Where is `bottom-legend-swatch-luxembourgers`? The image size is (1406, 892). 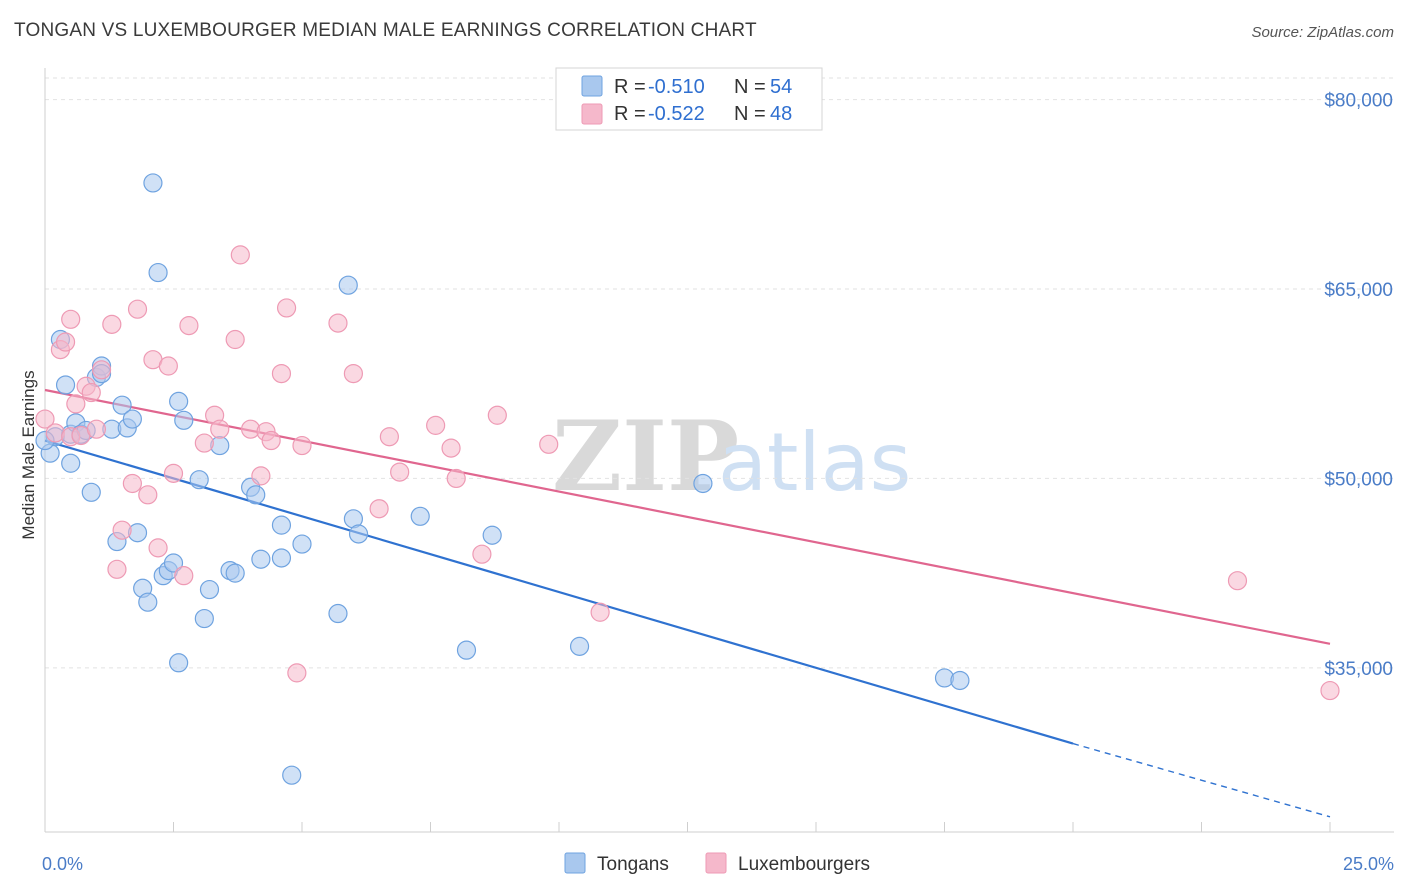 bottom-legend-swatch-luxembourgers is located at coordinates (716, 863).